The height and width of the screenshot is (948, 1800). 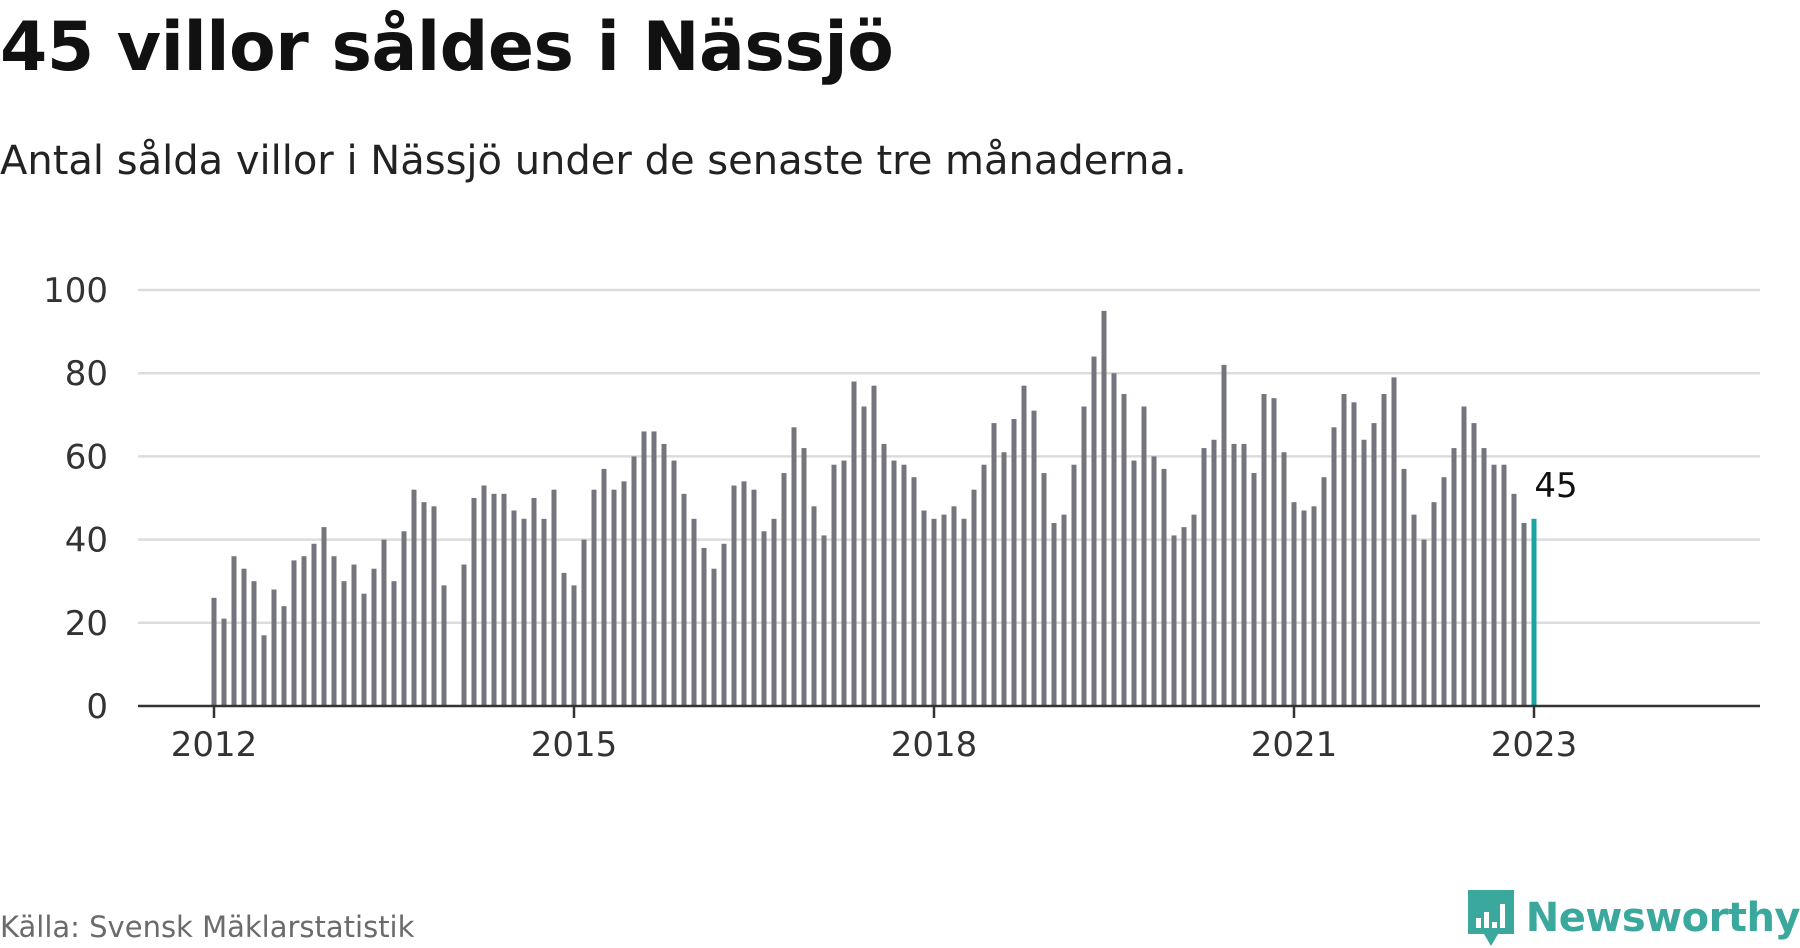 I want to click on y-tick-label: 80, so click(x=86, y=374).